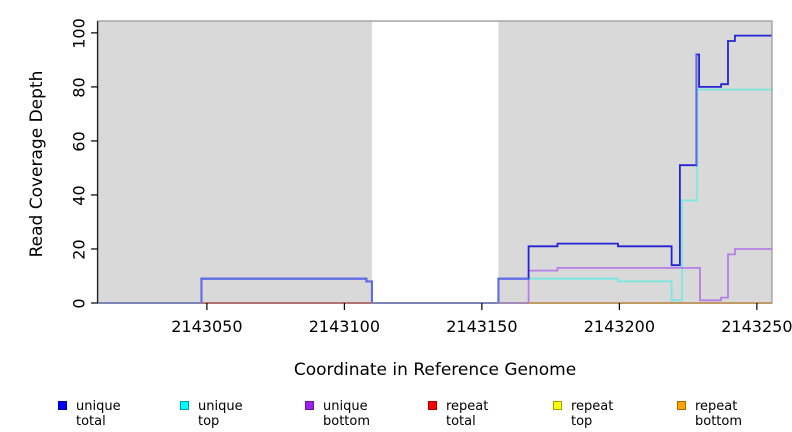 Image resolution: width=792 pixels, height=432 pixels. Describe the element at coordinates (79, 195) in the screenshot. I see `y-tick-label-40: 40` at that location.